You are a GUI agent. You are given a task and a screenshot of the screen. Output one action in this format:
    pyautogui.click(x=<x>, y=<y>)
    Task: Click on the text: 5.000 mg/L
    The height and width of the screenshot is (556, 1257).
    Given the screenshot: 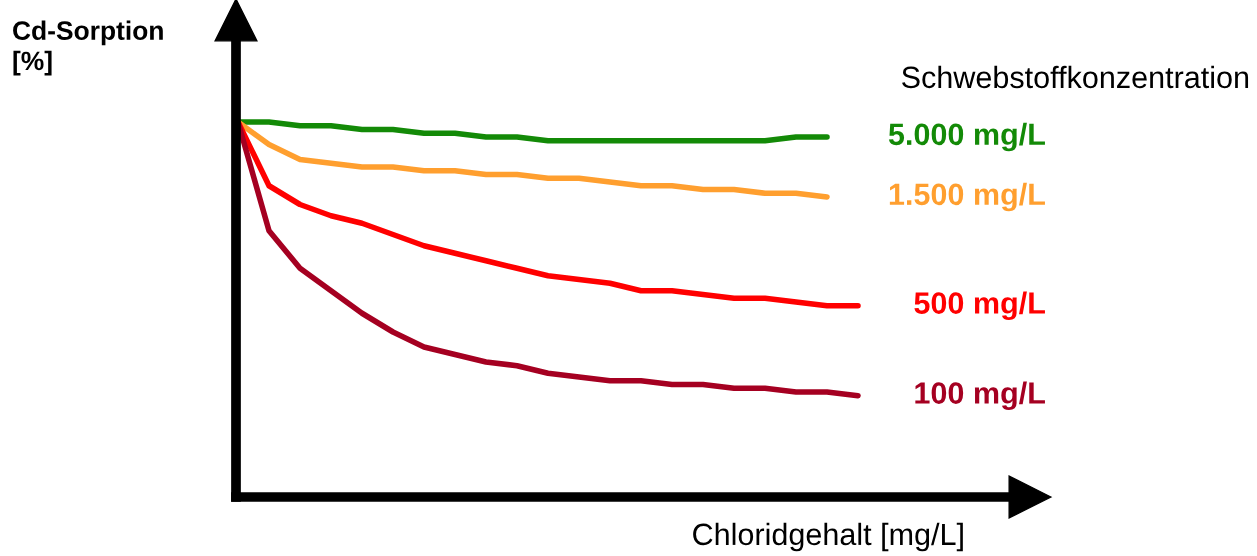 What is the action you would take?
    pyautogui.click(x=966, y=137)
    